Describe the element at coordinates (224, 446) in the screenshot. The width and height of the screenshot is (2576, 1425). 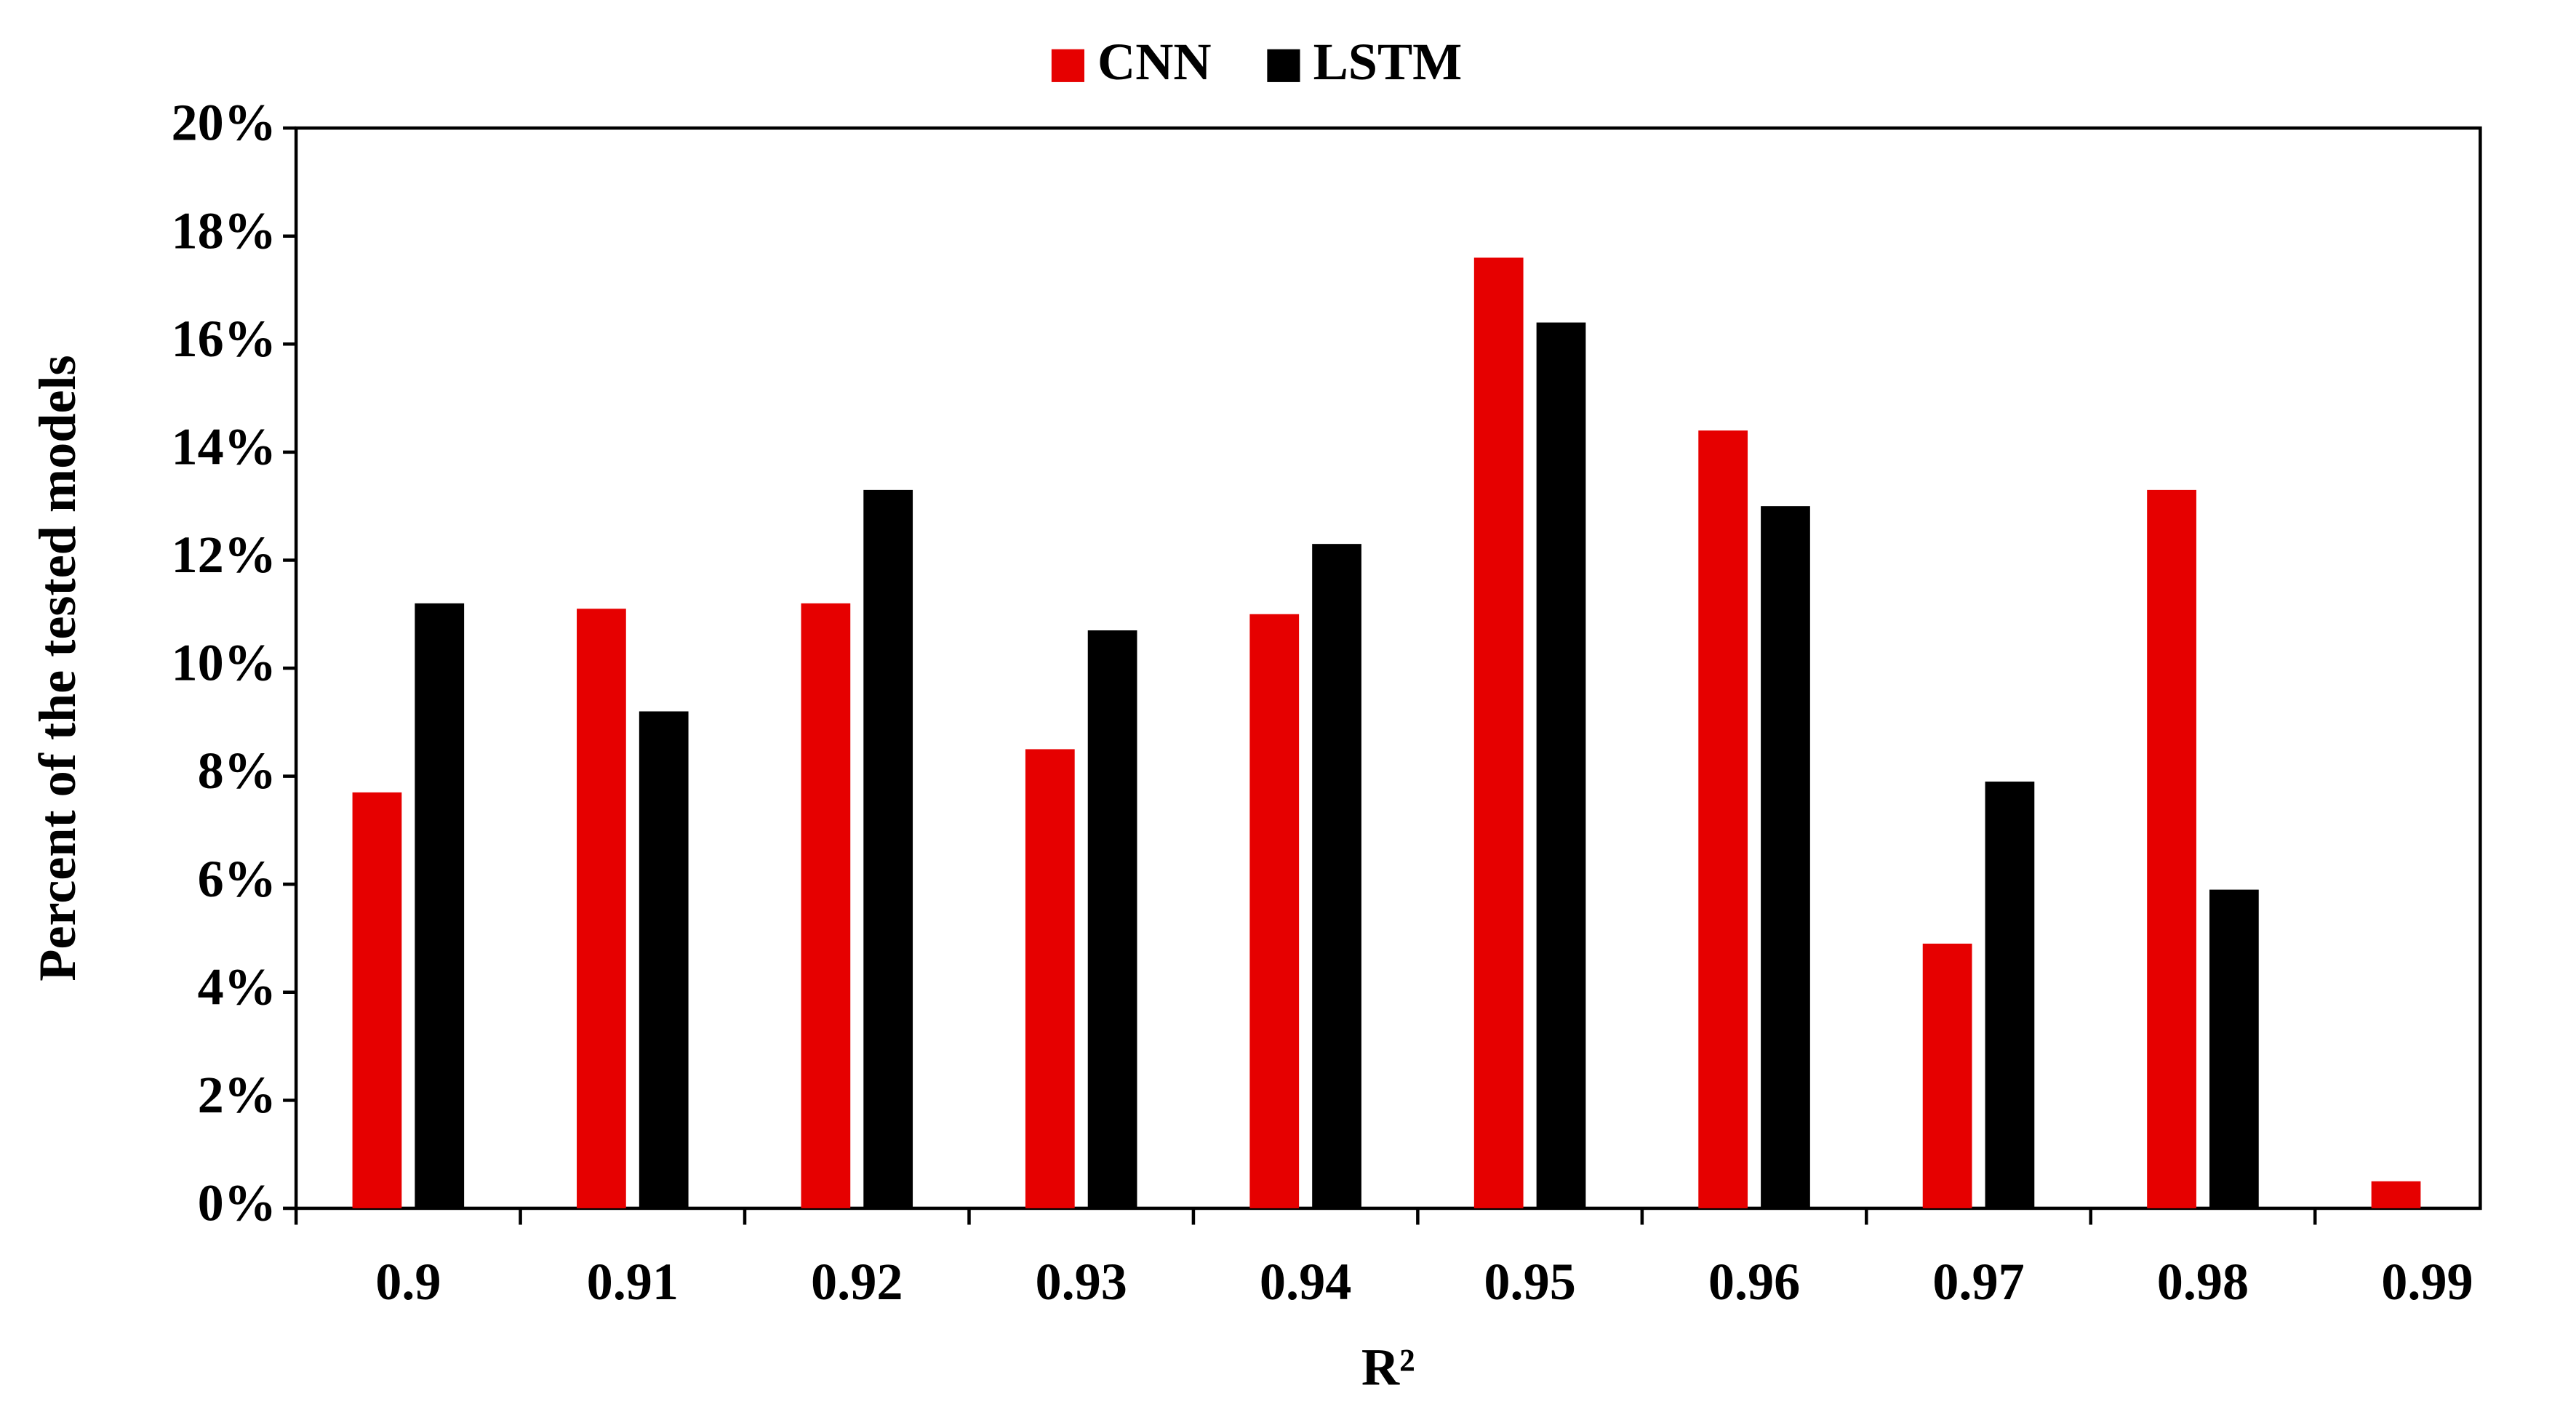
I see `y-tick-label: 14%` at that location.